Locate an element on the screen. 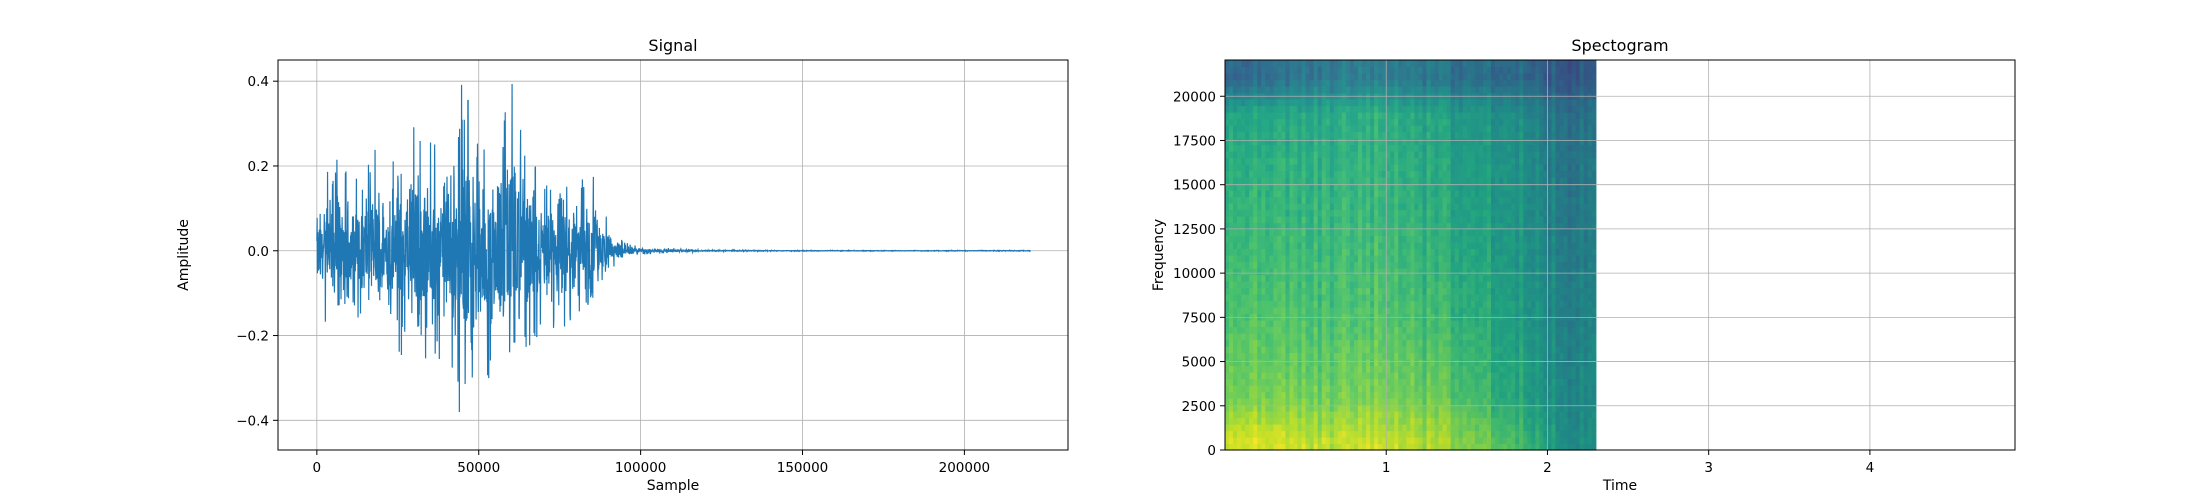  signal-y-axis-label: Amplitude is located at coordinates (184, 255).